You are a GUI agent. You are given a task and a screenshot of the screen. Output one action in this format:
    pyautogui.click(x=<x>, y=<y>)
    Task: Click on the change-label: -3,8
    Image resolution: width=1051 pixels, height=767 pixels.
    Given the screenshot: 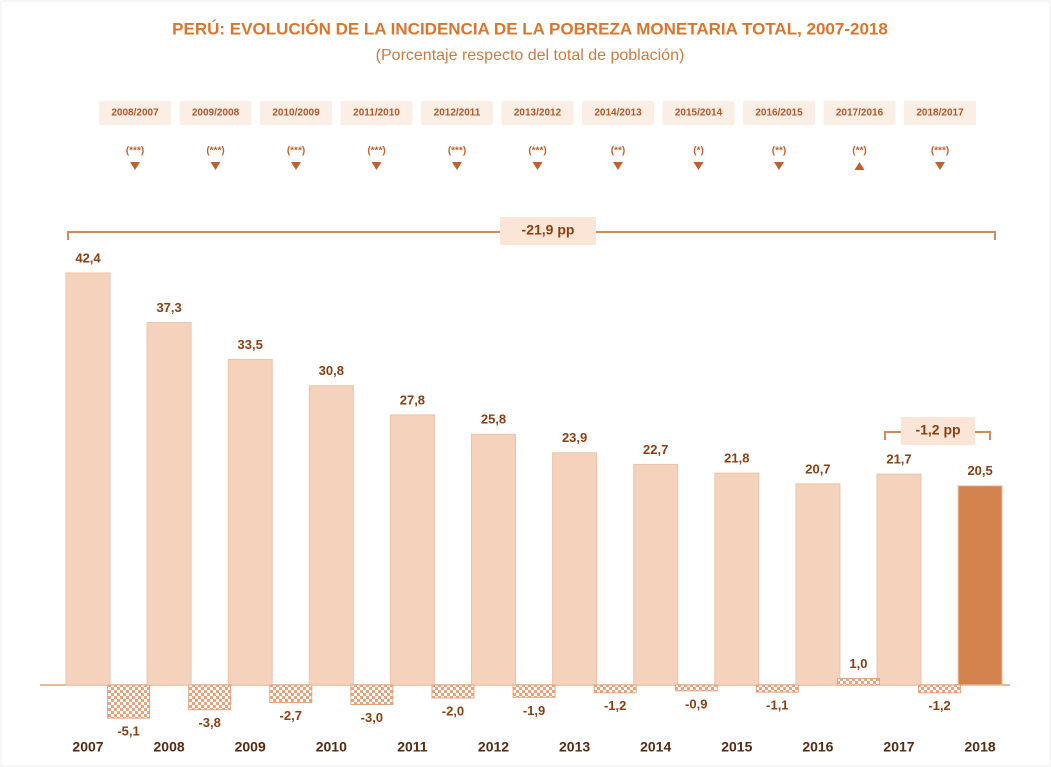 What is the action you would take?
    pyautogui.click(x=209, y=722)
    